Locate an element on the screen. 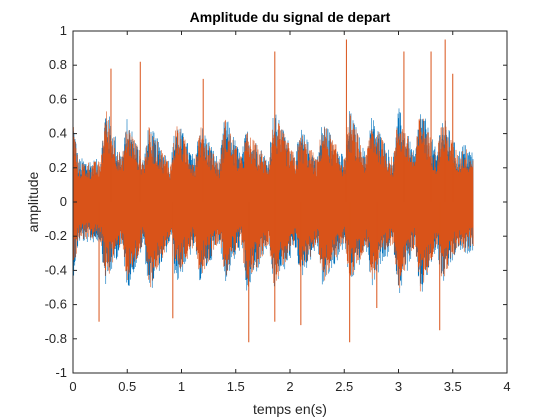 The image size is (560, 420). x-tick-label: 0 is located at coordinates (72, 386).